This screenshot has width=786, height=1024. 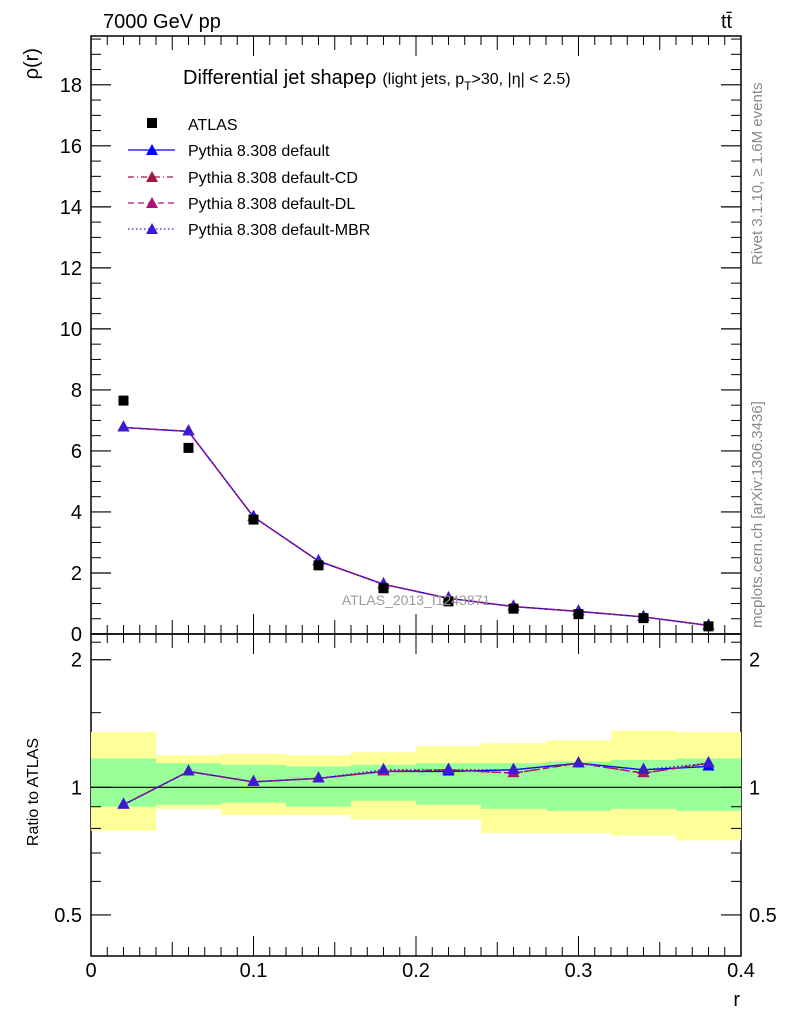 I want to click on legend-cd-label: Pythia 8.308 default-CD, so click(x=273, y=178).